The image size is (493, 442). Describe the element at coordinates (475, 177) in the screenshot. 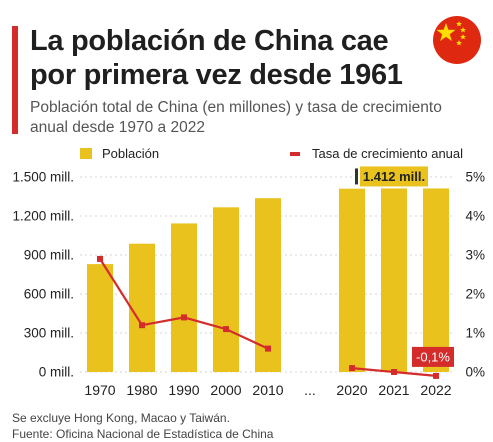

I see `y-right-tick-label: 5%` at that location.